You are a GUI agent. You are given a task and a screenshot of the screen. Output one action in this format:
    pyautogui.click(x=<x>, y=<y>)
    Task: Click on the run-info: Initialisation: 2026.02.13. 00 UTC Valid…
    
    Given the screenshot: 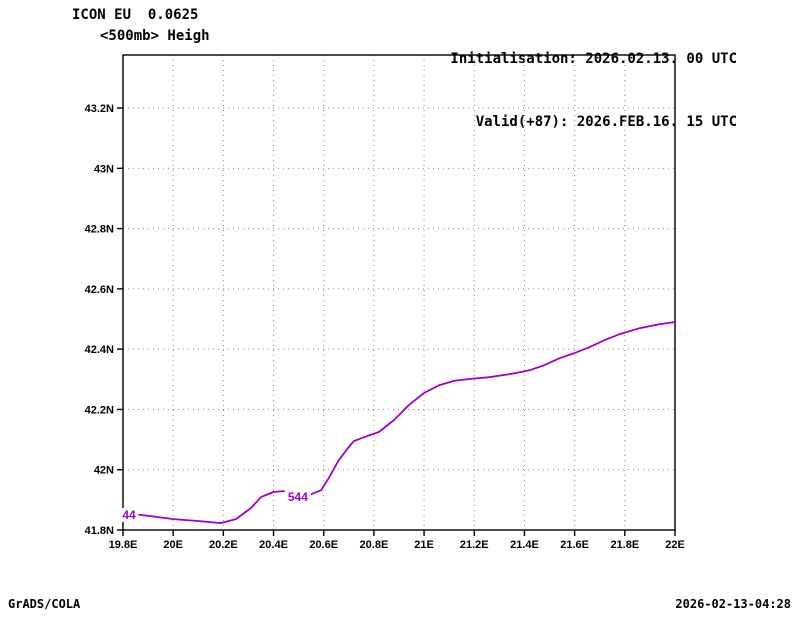 What is the action you would take?
    pyautogui.click(x=593, y=91)
    